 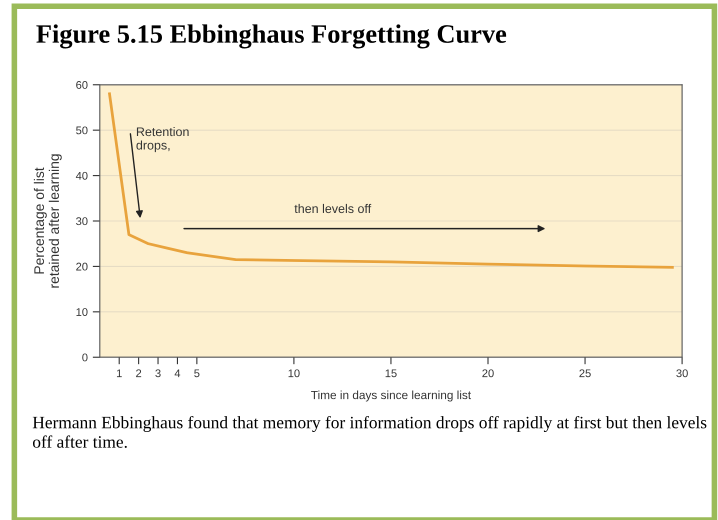 I want to click on annotation: Retention drops,, so click(x=162, y=139).